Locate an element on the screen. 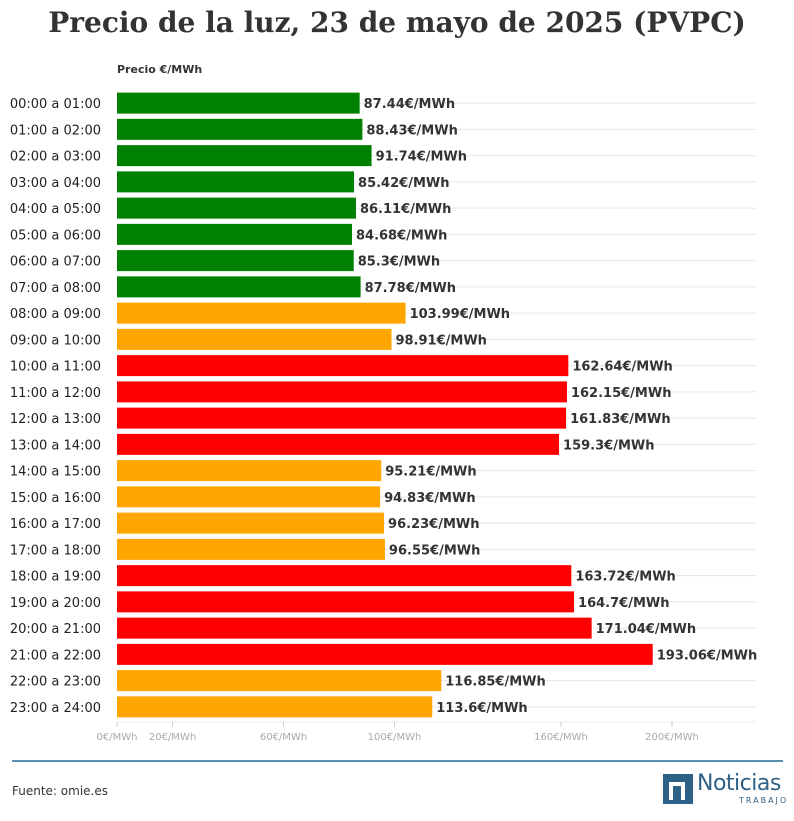  category-label: 20:00 a 21:00 is located at coordinates (55, 629).